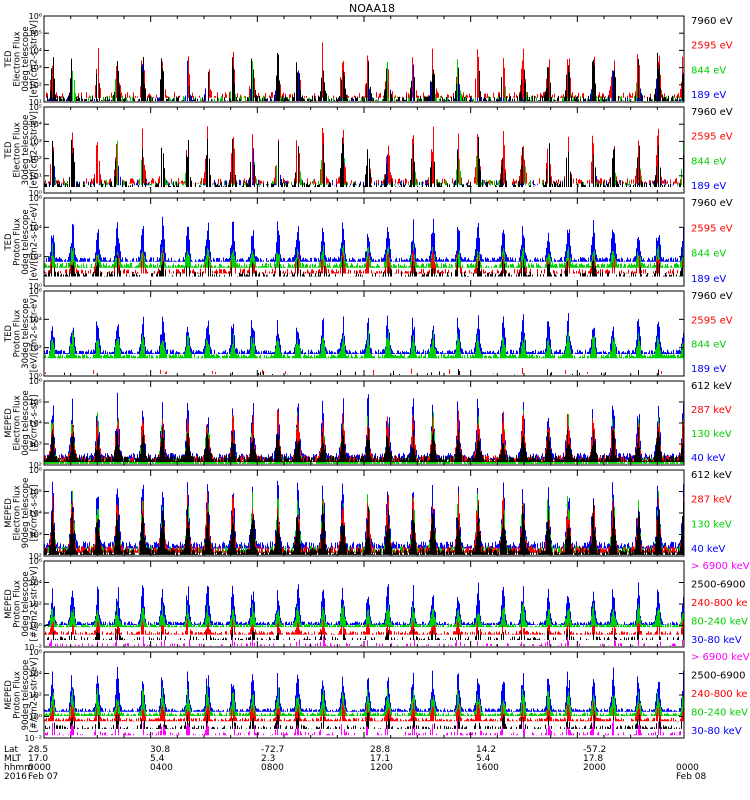 The height and width of the screenshot is (800, 750). What do you see at coordinates (38, 750) in the screenshot?
I see `x-row-value: 28.5` at bounding box center [38, 750].